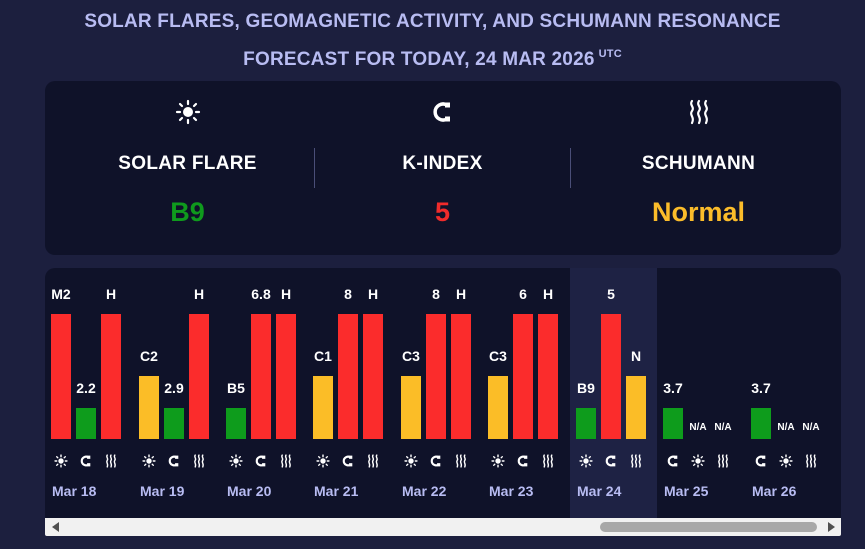 Image resolution: width=865 pixels, height=549 pixels. What do you see at coordinates (149, 356) in the screenshot?
I see `solar-bar-label: C2` at bounding box center [149, 356].